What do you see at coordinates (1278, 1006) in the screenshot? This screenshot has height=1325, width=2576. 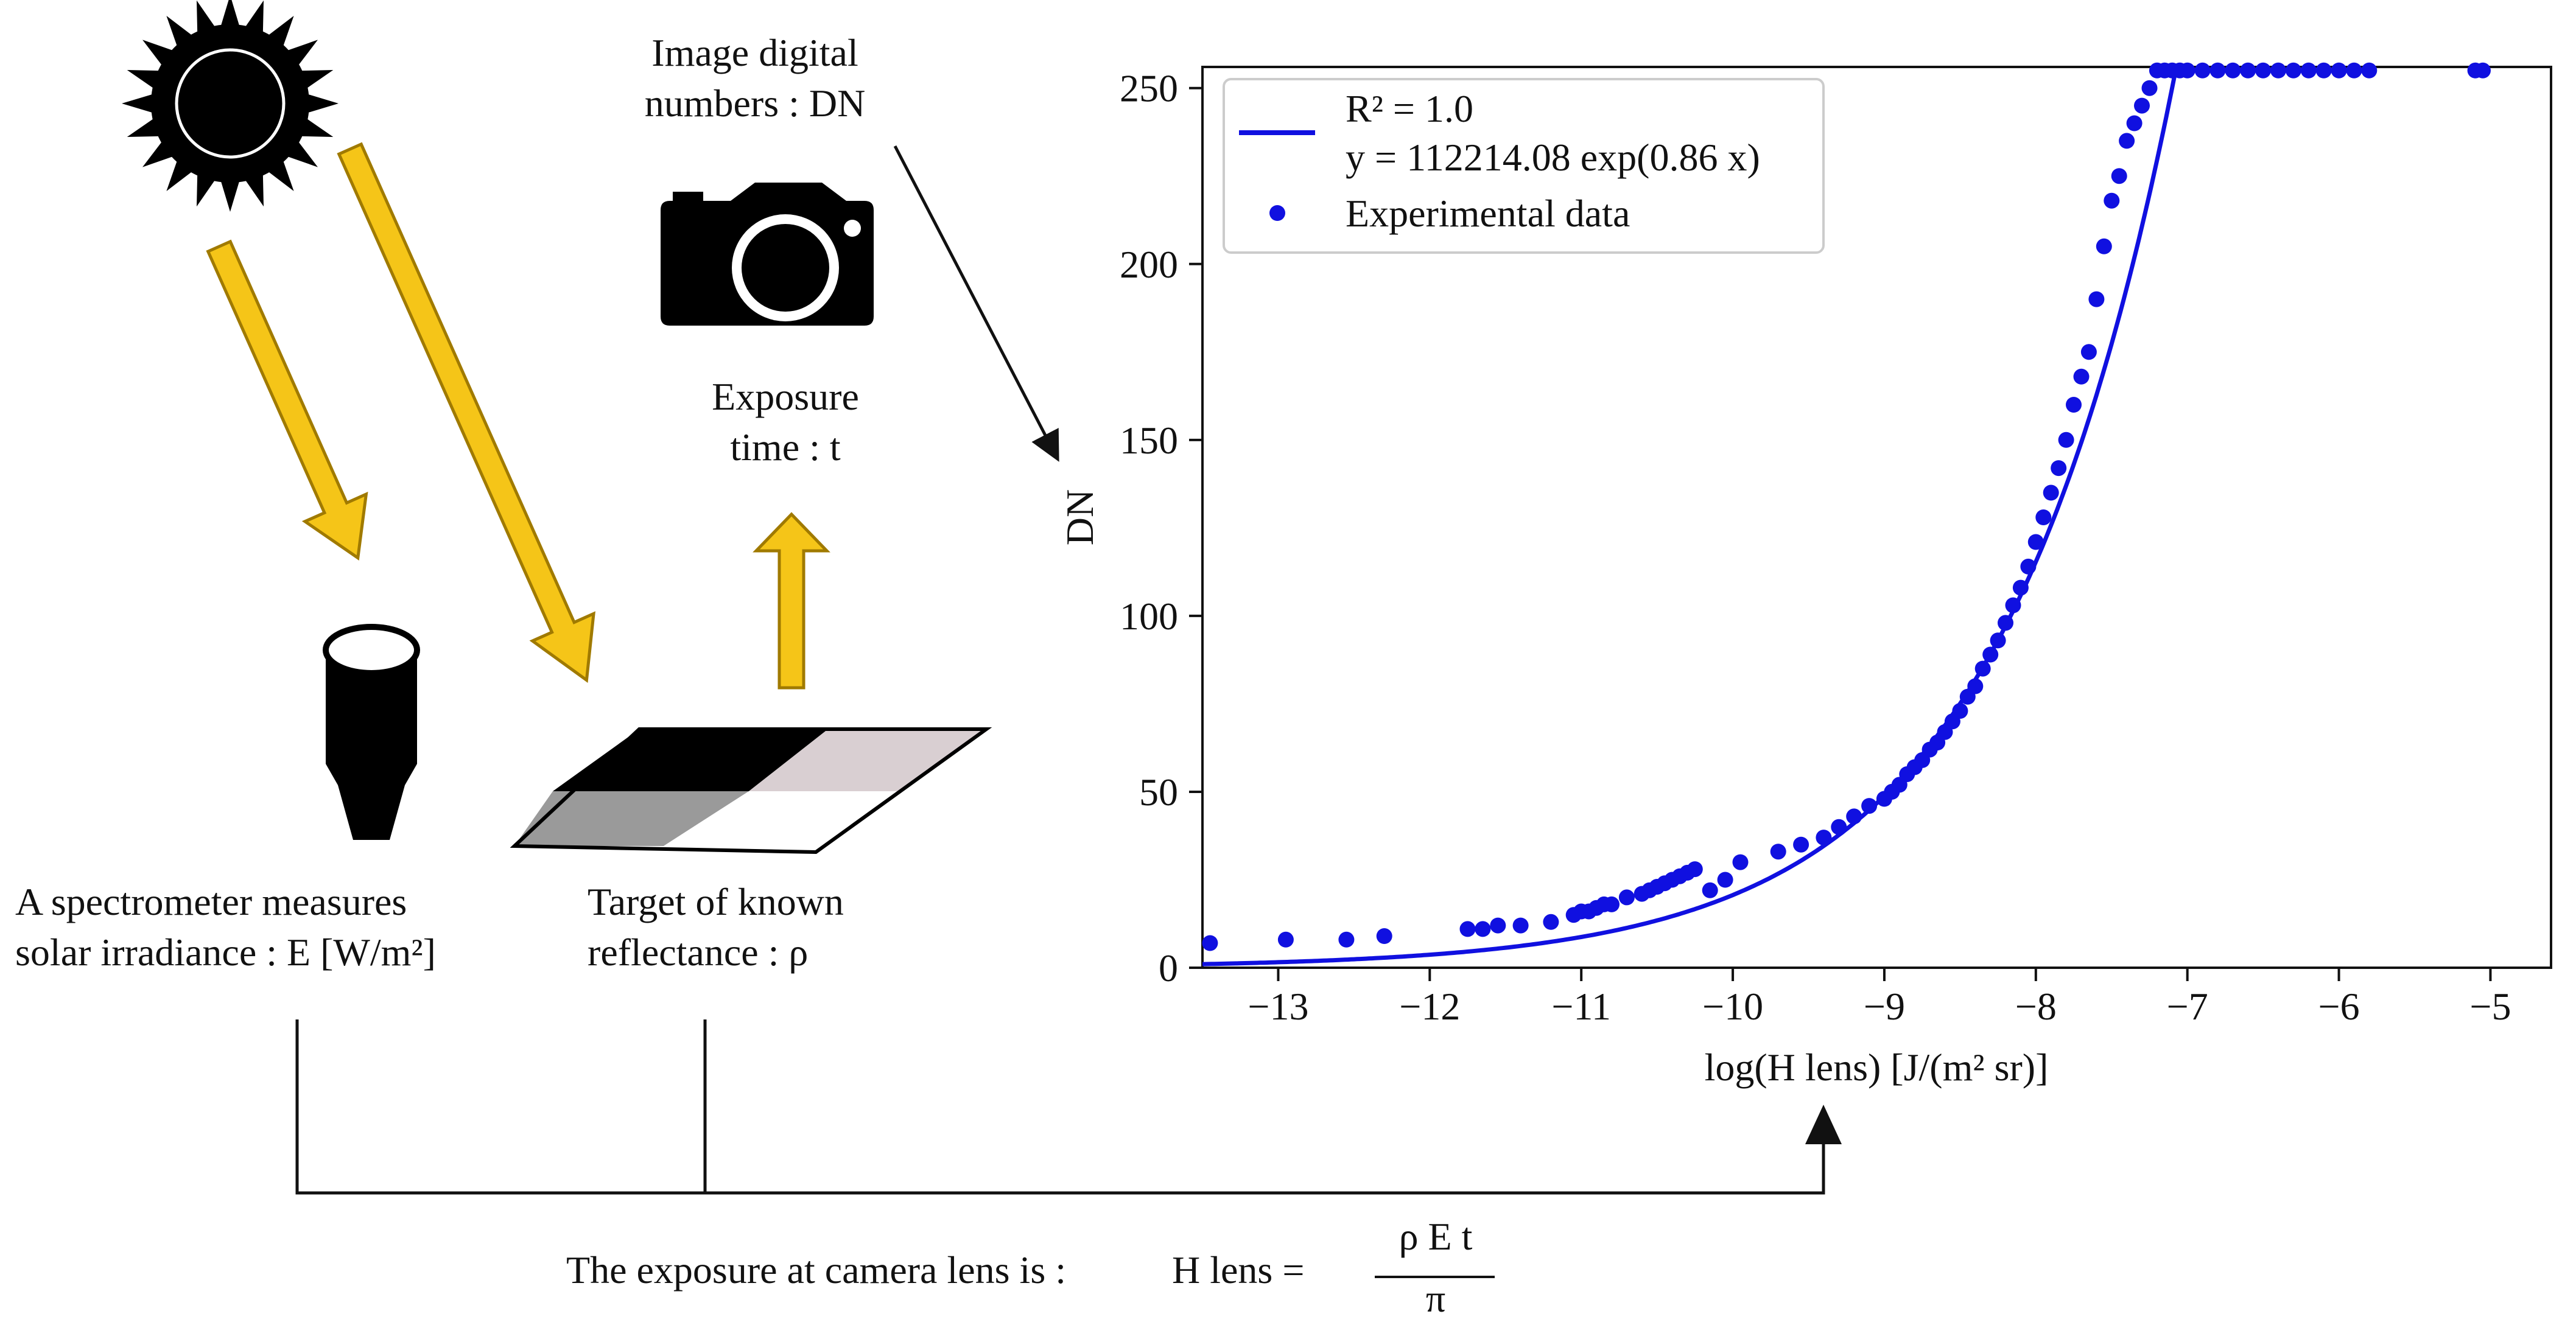 I see `x-tick-label: −13` at bounding box center [1278, 1006].